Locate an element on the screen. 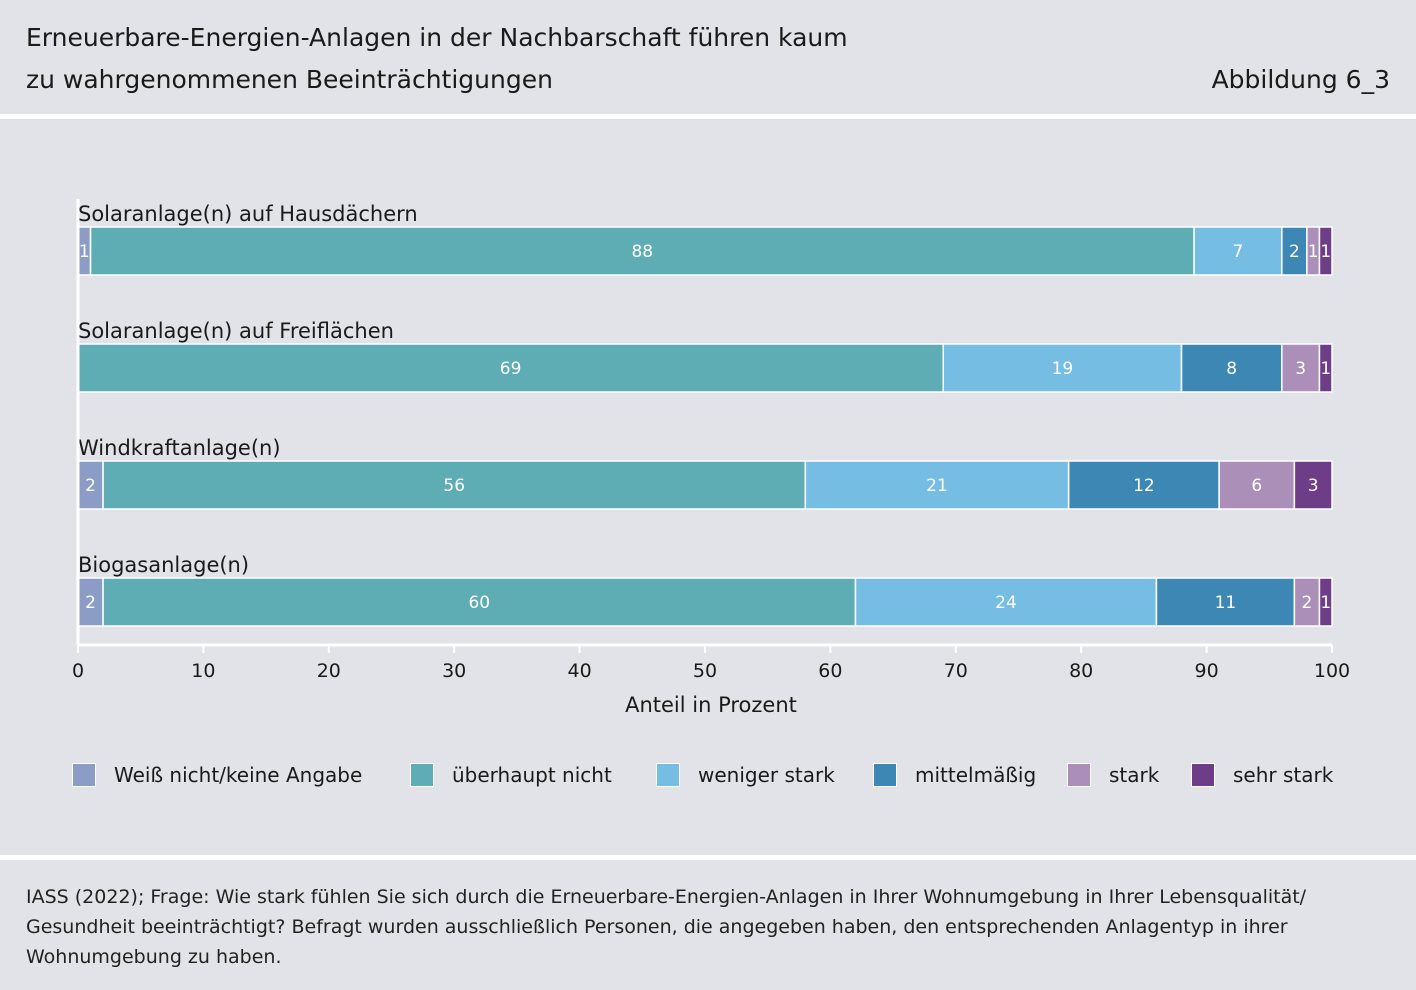 The height and width of the screenshot is (990, 1416). bar-value-label: 8 is located at coordinates (1231, 369).